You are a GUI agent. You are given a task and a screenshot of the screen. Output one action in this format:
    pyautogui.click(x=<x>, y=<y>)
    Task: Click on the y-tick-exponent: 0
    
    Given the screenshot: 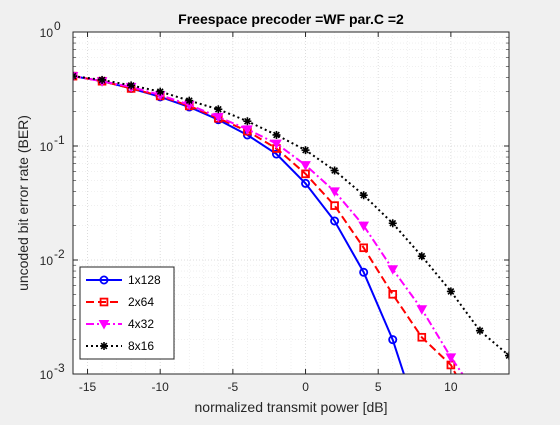 What is the action you would take?
    pyautogui.click(x=57, y=26)
    